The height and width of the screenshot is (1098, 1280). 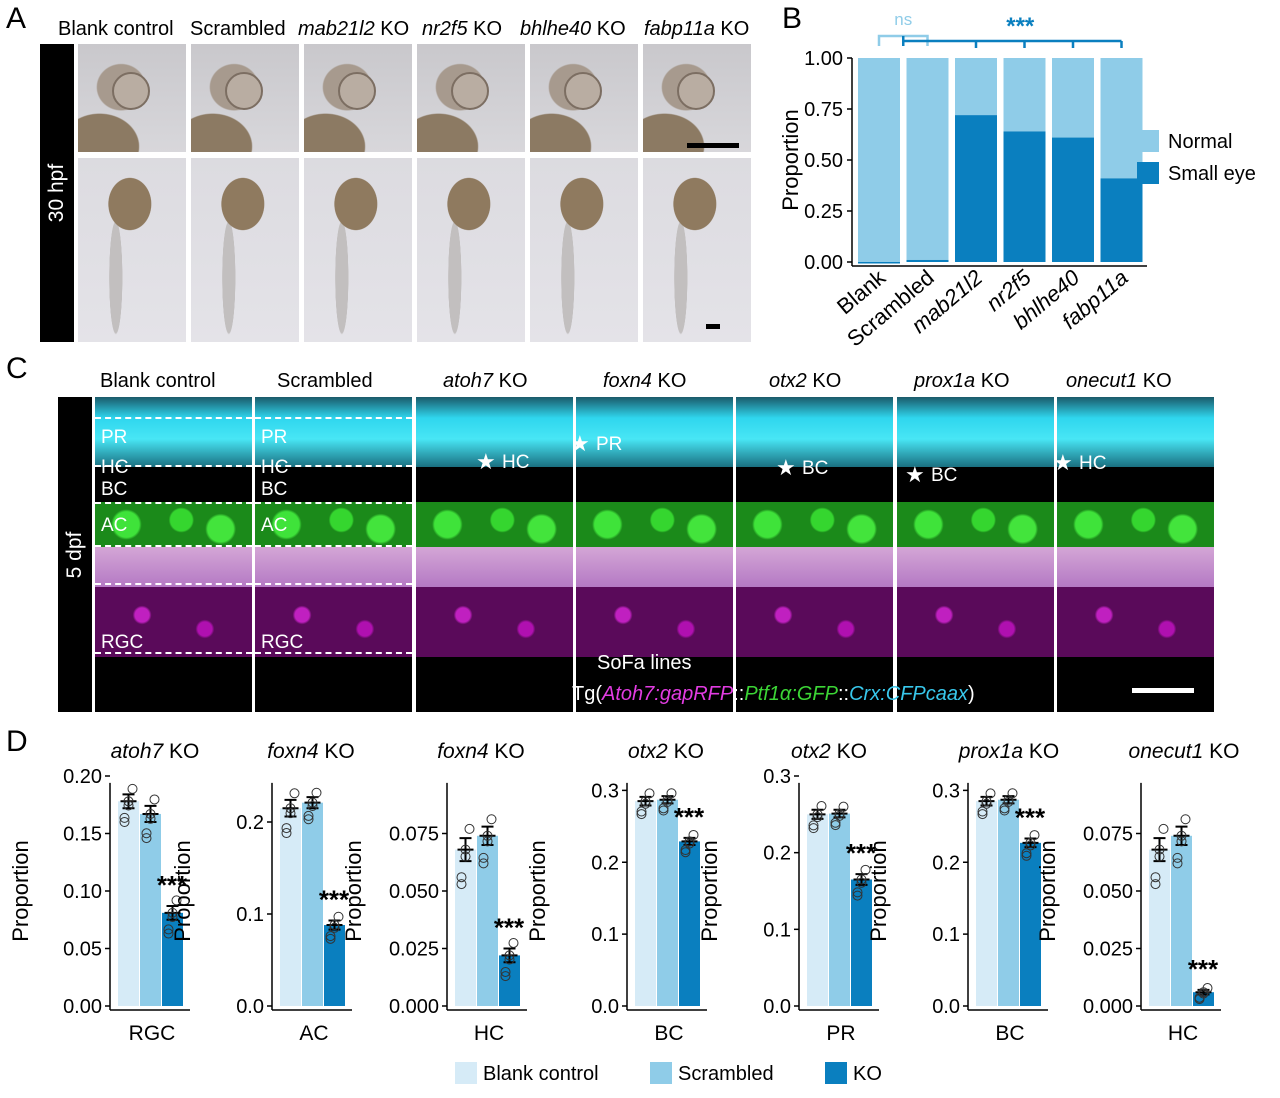 I want to click on d-y-tick-label-0-0: 0.00, so click(x=82, y=1007).